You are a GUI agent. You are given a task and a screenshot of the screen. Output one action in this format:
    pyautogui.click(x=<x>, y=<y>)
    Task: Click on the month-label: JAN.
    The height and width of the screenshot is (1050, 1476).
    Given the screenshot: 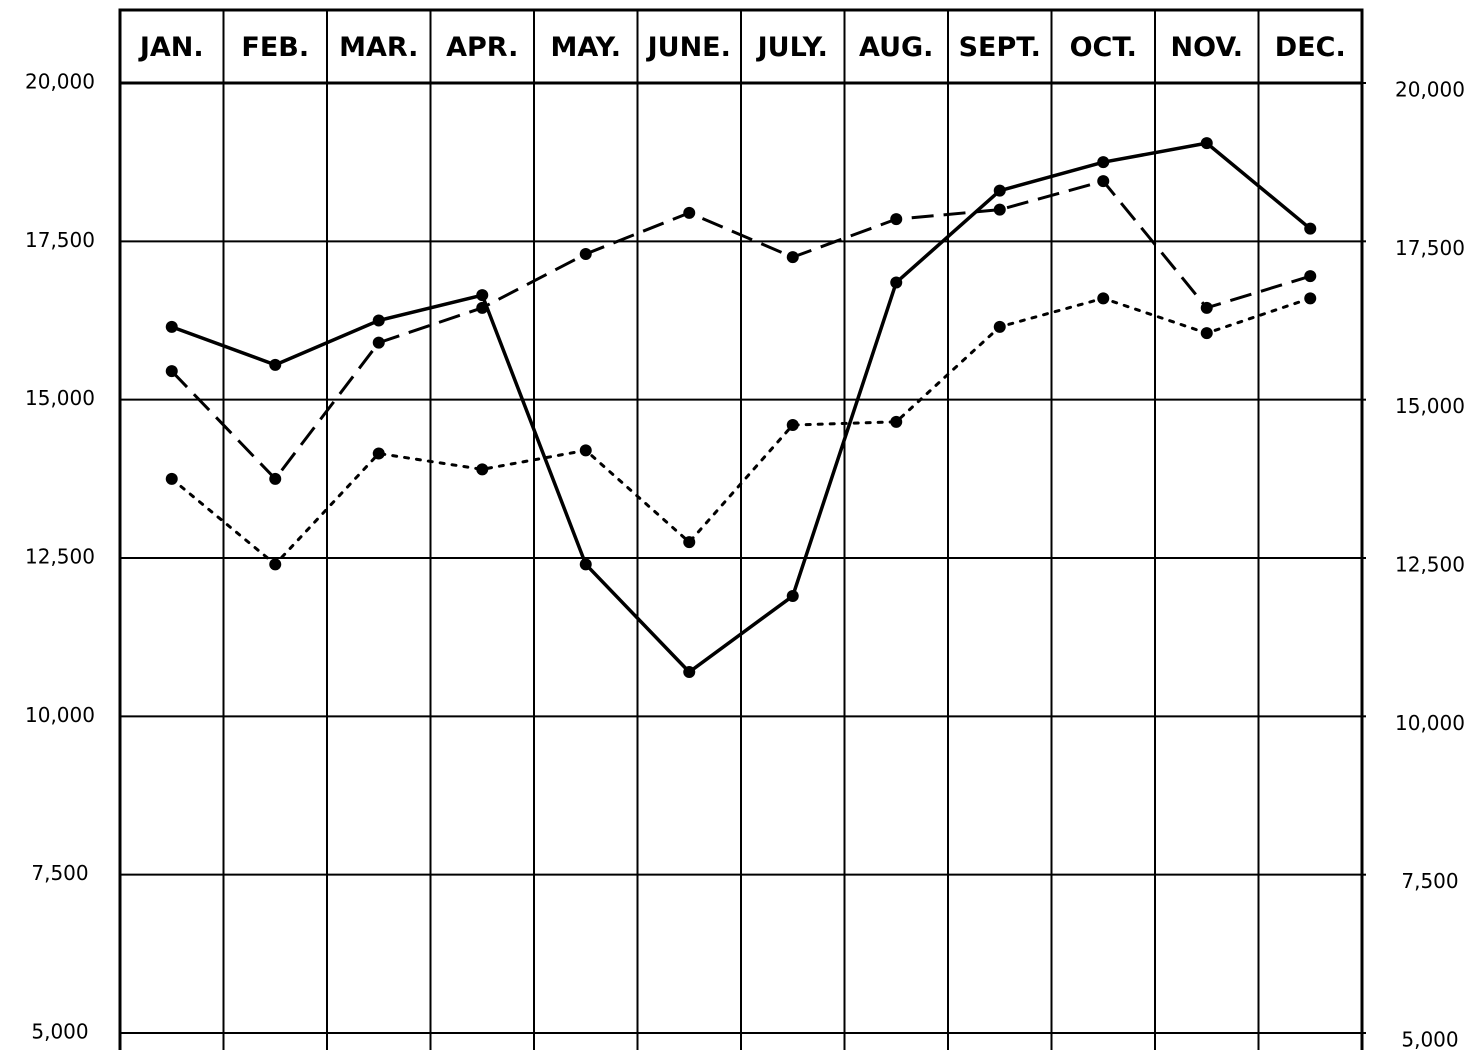 What is the action you would take?
    pyautogui.click(x=171, y=47)
    